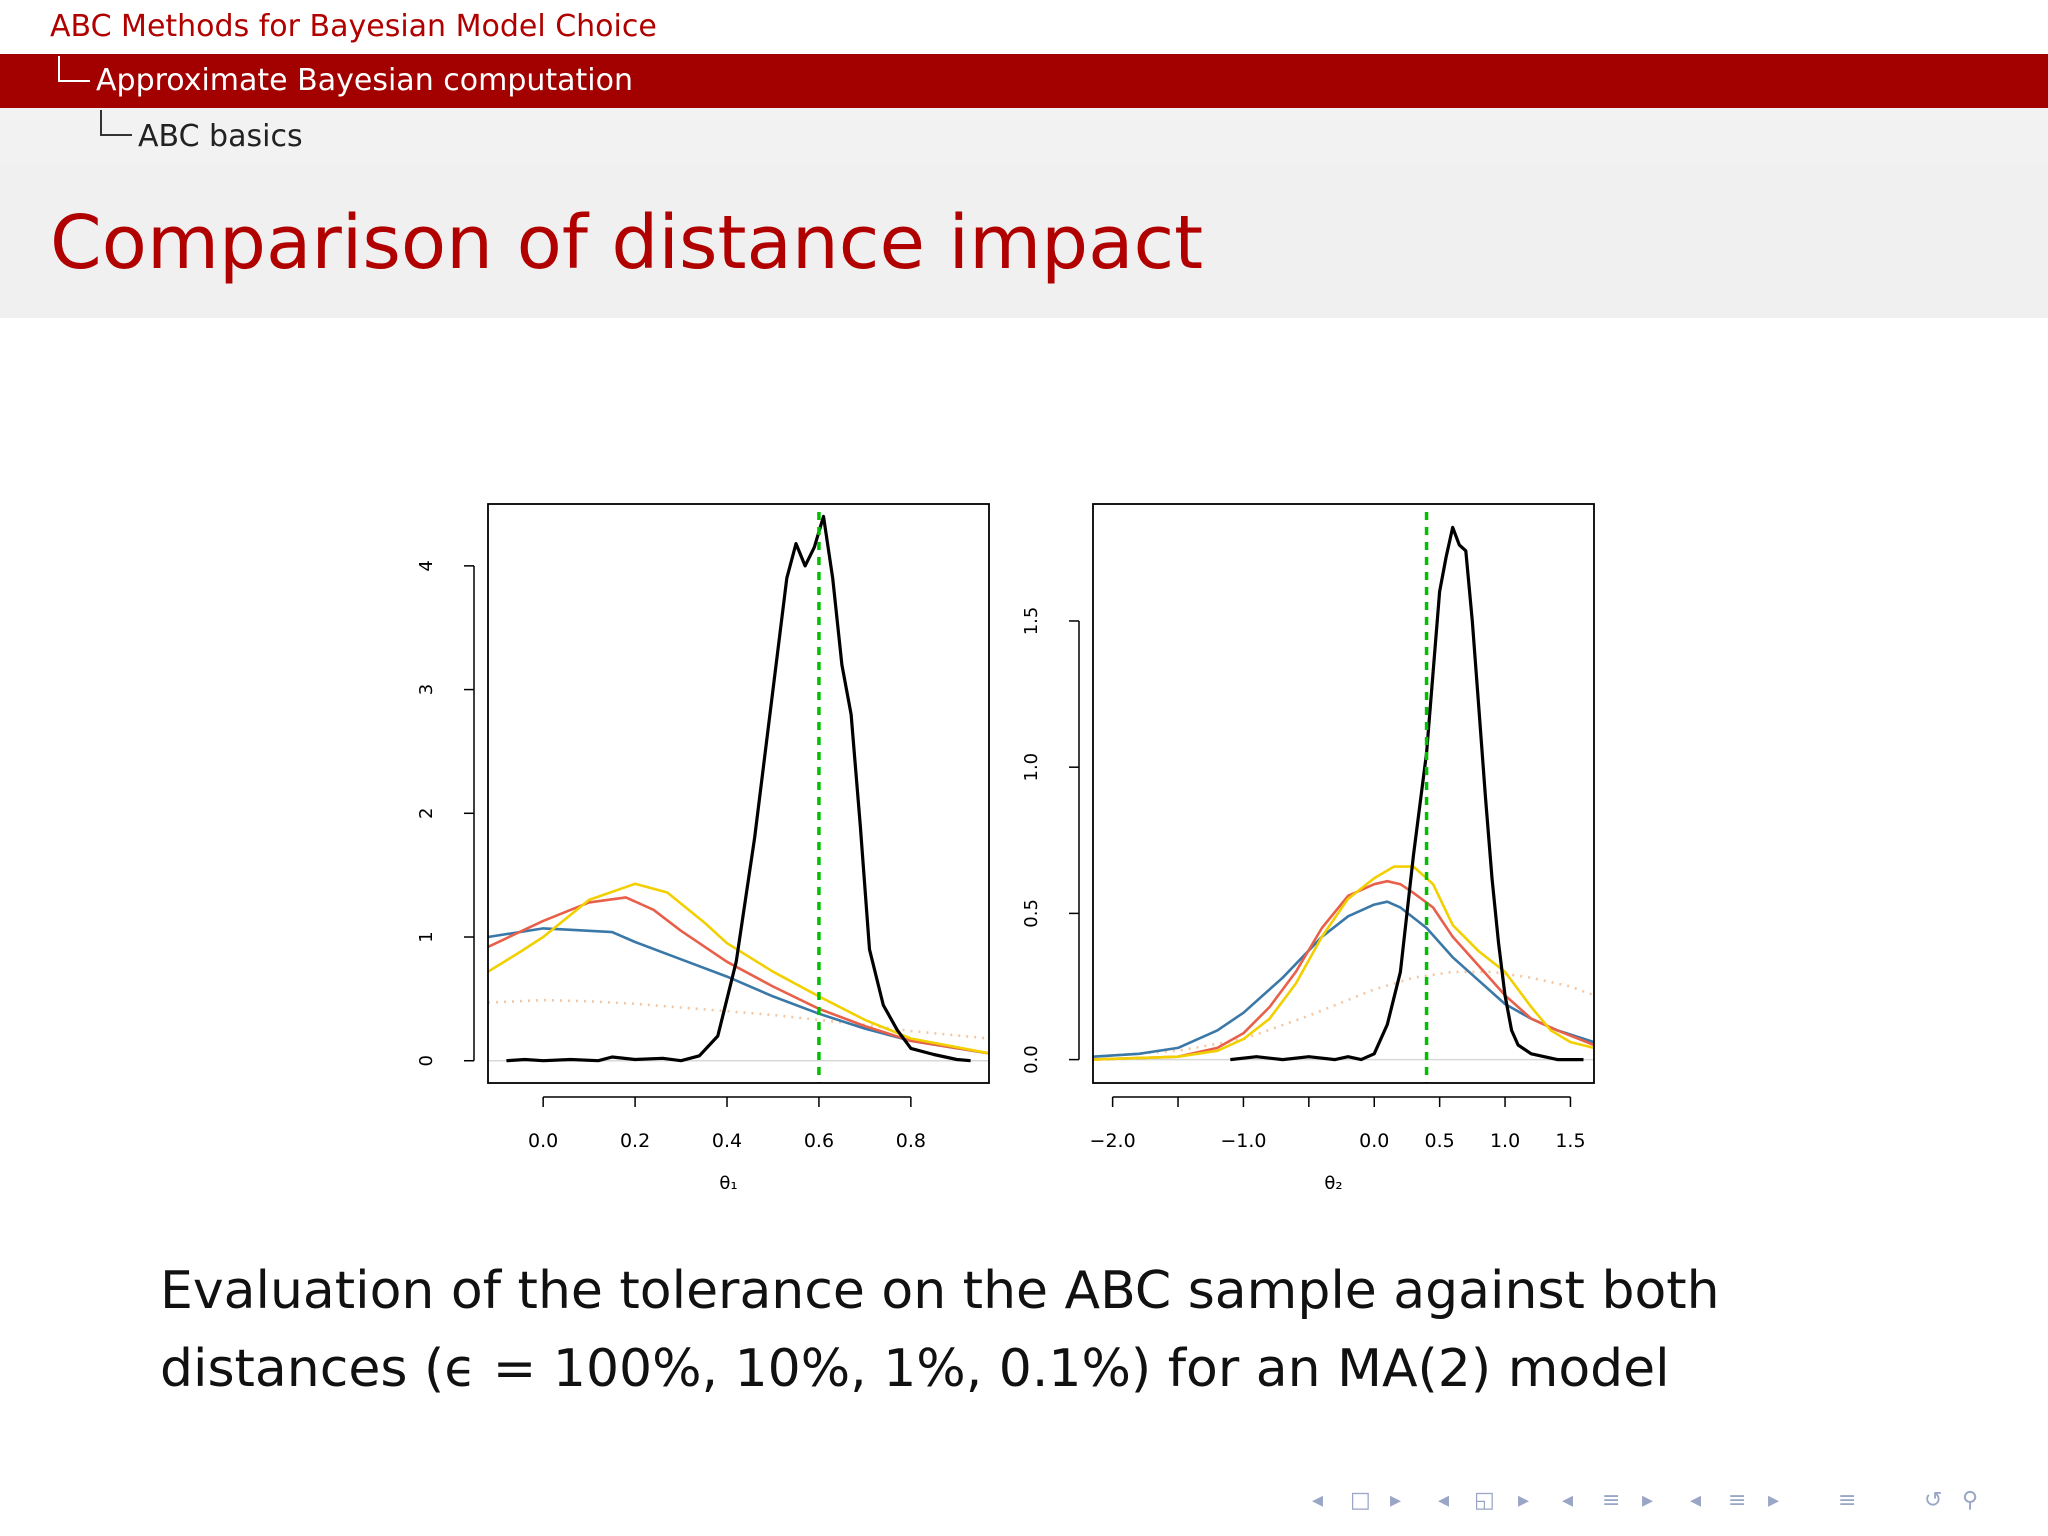 The image size is (2048, 1536). I want to click on chart1-x-tick-label: 0.0, so click(543, 1141).